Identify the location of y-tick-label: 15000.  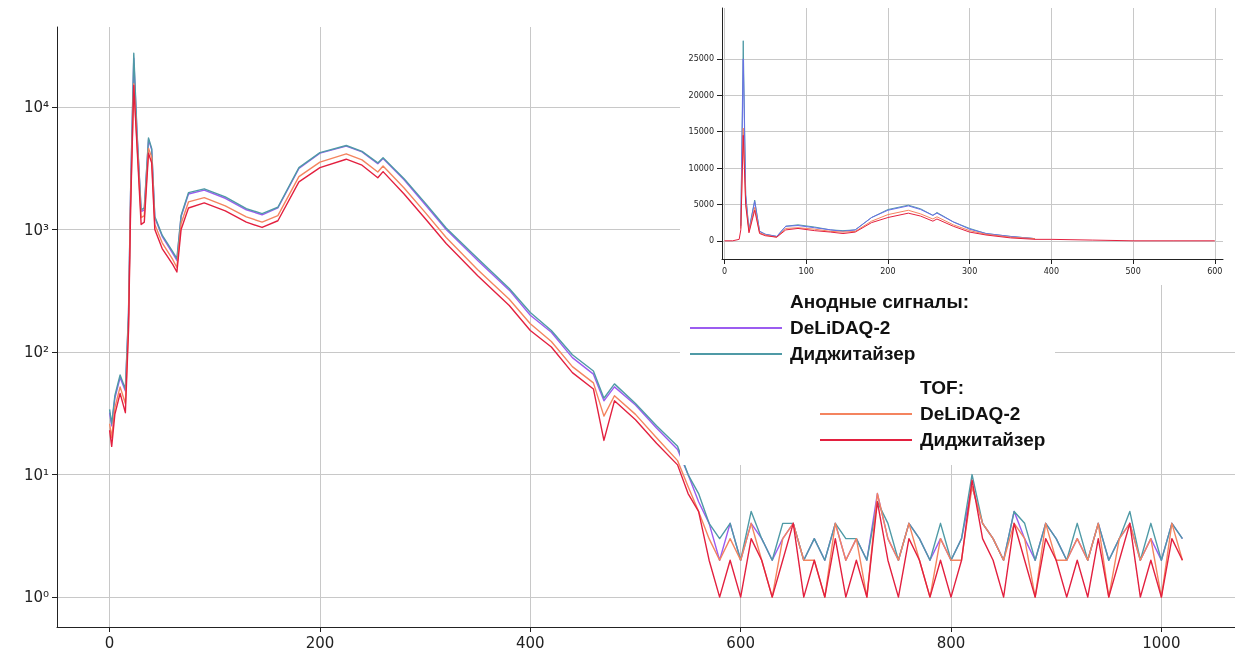
(701, 132).